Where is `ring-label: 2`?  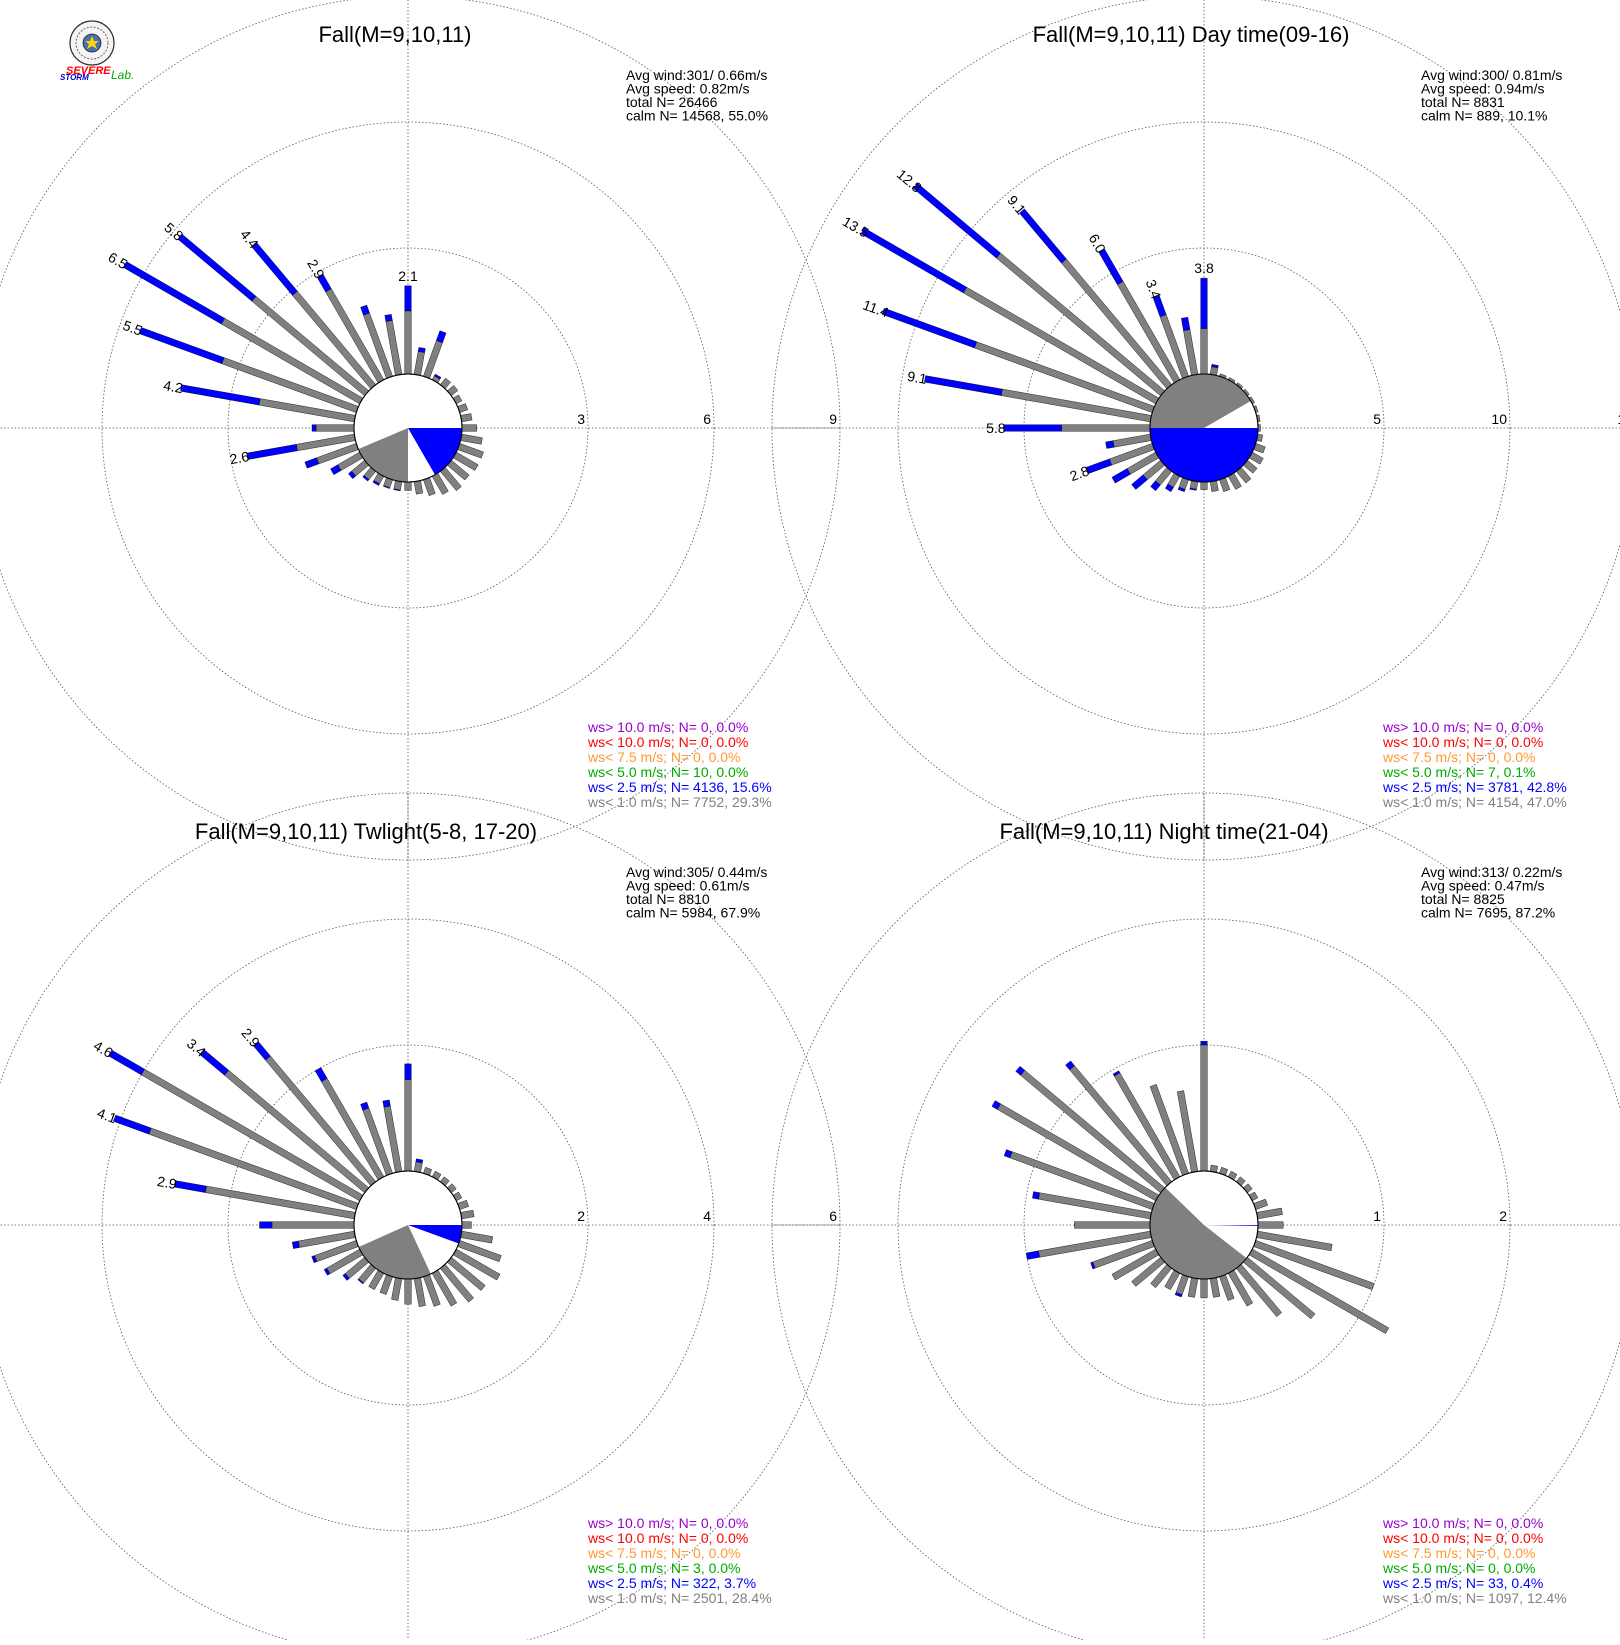
ring-label: 2 is located at coordinates (581, 1216).